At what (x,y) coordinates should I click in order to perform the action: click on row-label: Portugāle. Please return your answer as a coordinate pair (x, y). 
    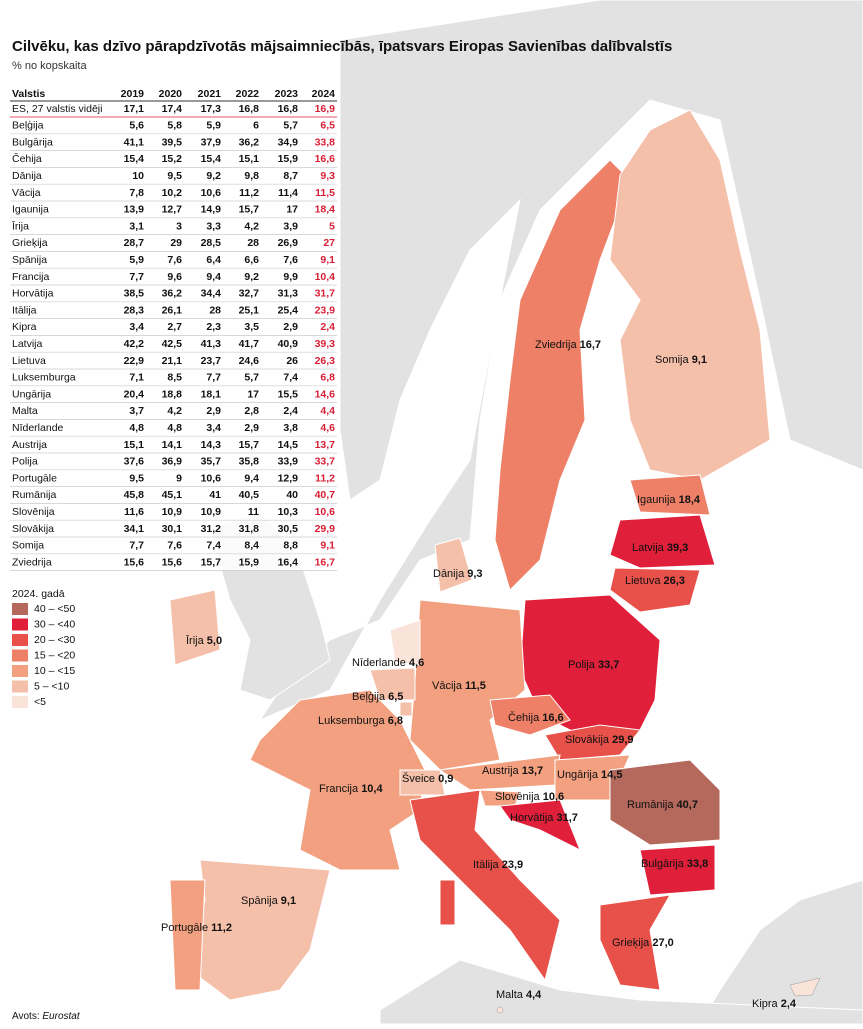
    Looking at the image, I should click on (34, 478).